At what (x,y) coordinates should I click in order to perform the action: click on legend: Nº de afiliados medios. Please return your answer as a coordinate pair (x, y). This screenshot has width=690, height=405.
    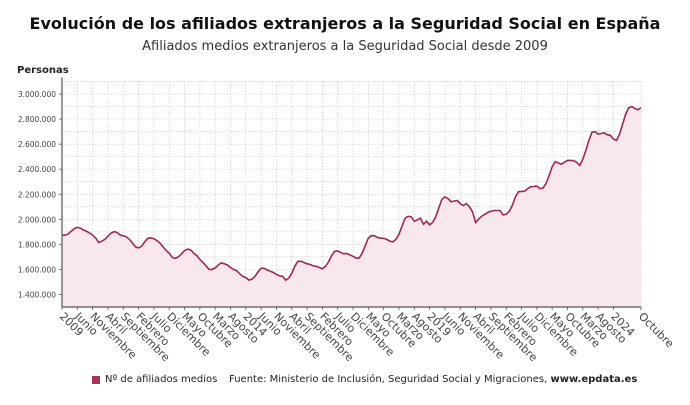
    Looking at the image, I should click on (154, 379).